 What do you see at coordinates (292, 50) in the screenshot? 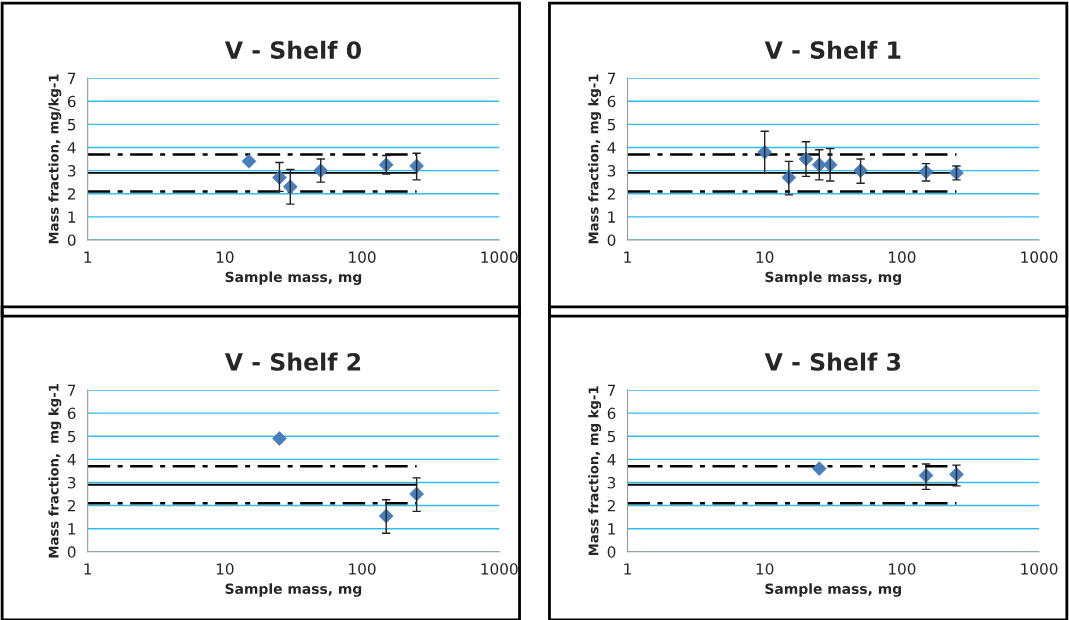
I see `chart-title: V - Shelf 0` at bounding box center [292, 50].